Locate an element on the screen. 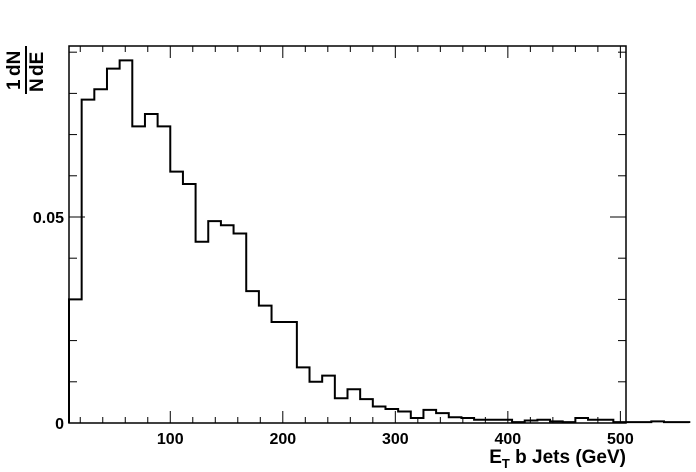  x-axis-title: ET b Jets (GeV) is located at coordinates (557, 459).